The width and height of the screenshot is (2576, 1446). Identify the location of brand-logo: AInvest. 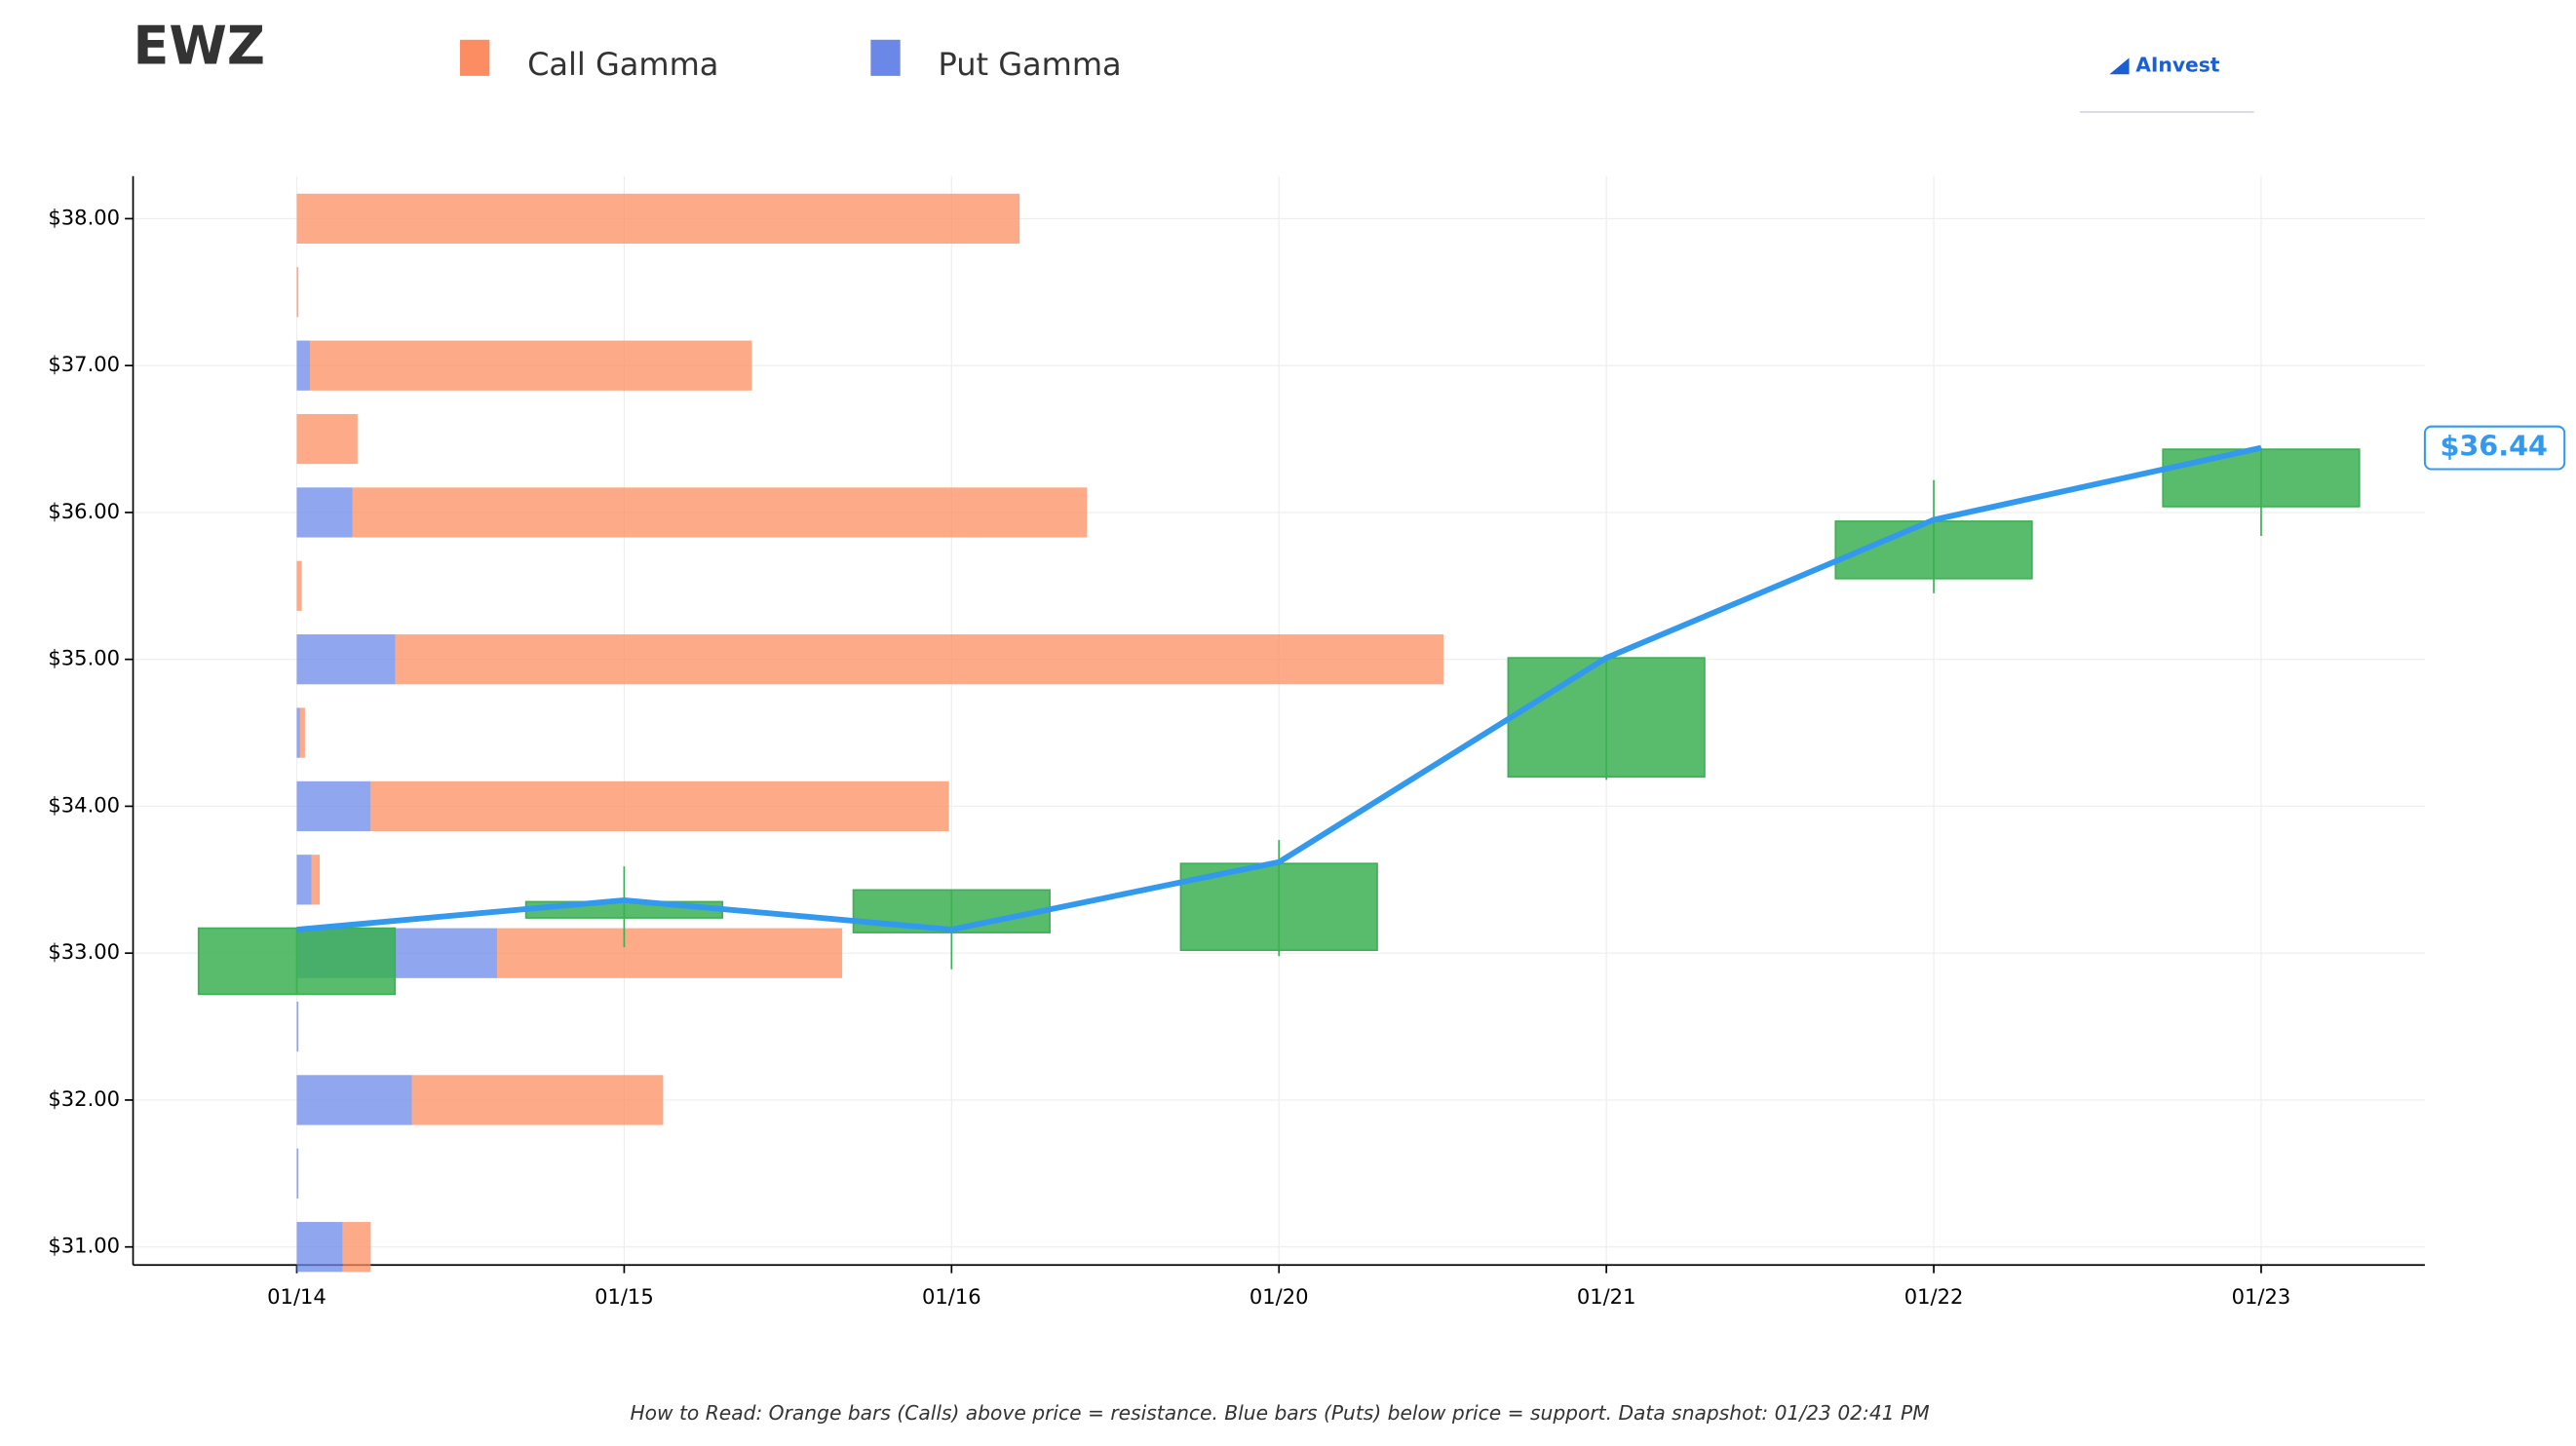
(2166, 83).